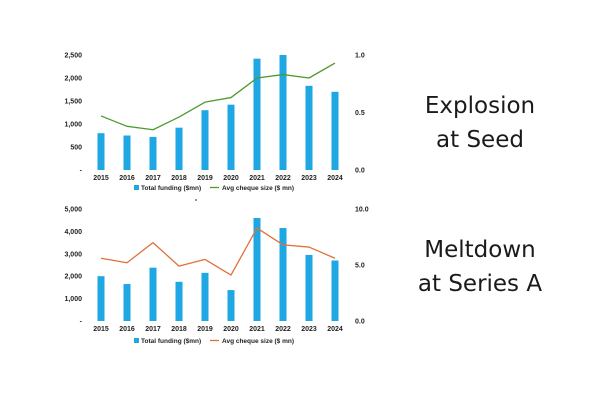 This screenshot has width=600, height=400. Describe the element at coordinates (73, 299) in the screenshot. I see `series-a-left-tick-label: 1,000` at that location.